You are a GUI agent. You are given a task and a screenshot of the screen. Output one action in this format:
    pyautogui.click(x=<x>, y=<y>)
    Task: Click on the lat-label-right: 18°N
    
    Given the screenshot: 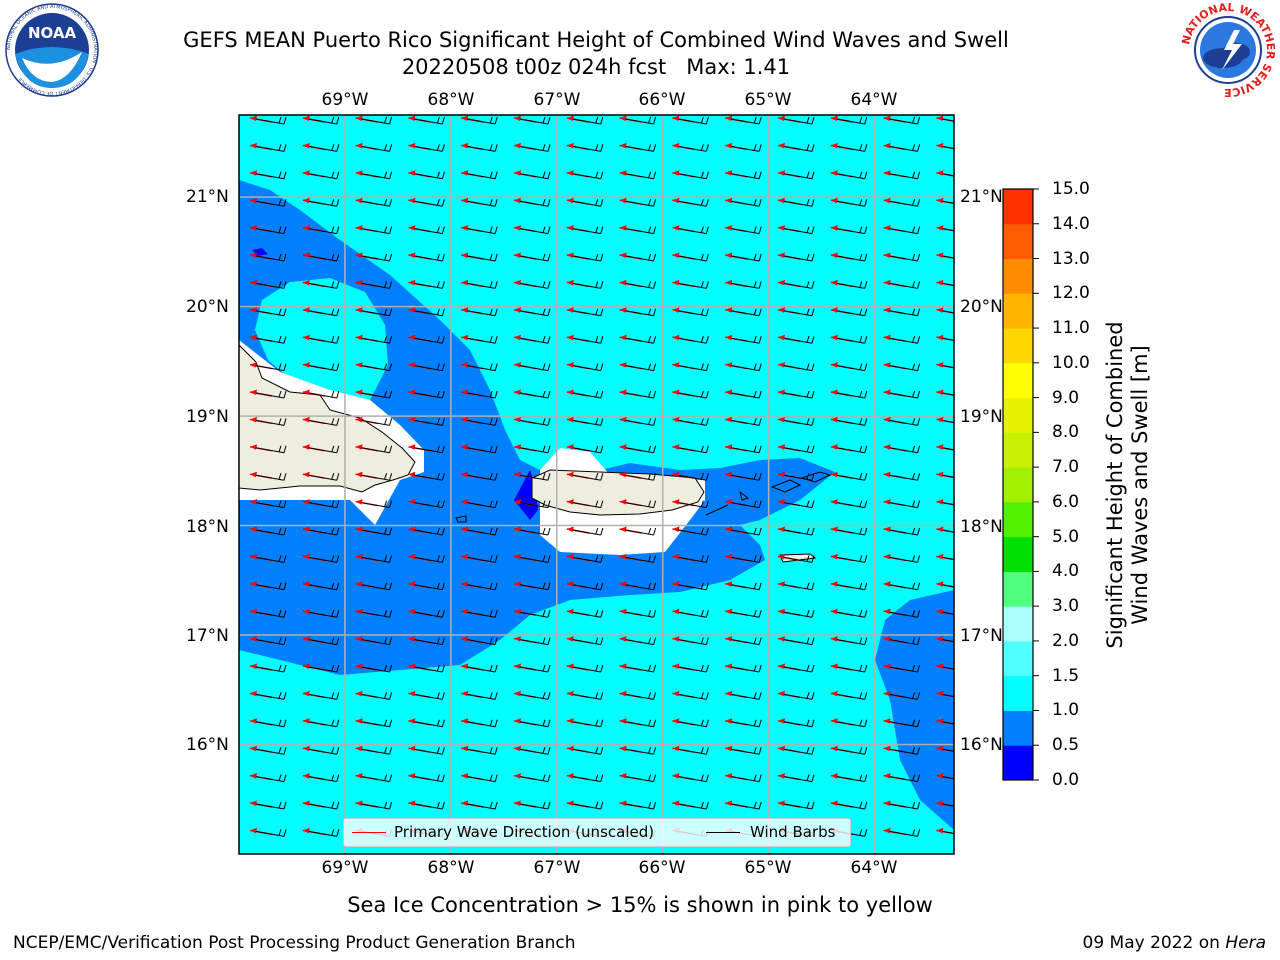 What is the action you would take?
    pyautogui.click(x=981, y=527)
    